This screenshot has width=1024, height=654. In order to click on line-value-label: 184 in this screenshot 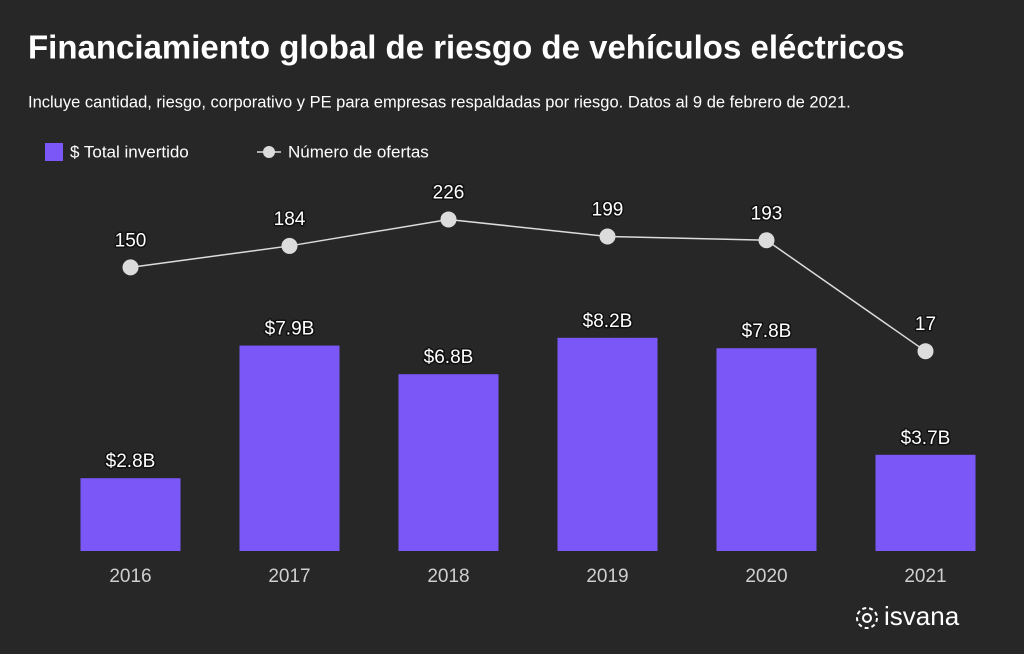, I will do `click(290, 219)`.